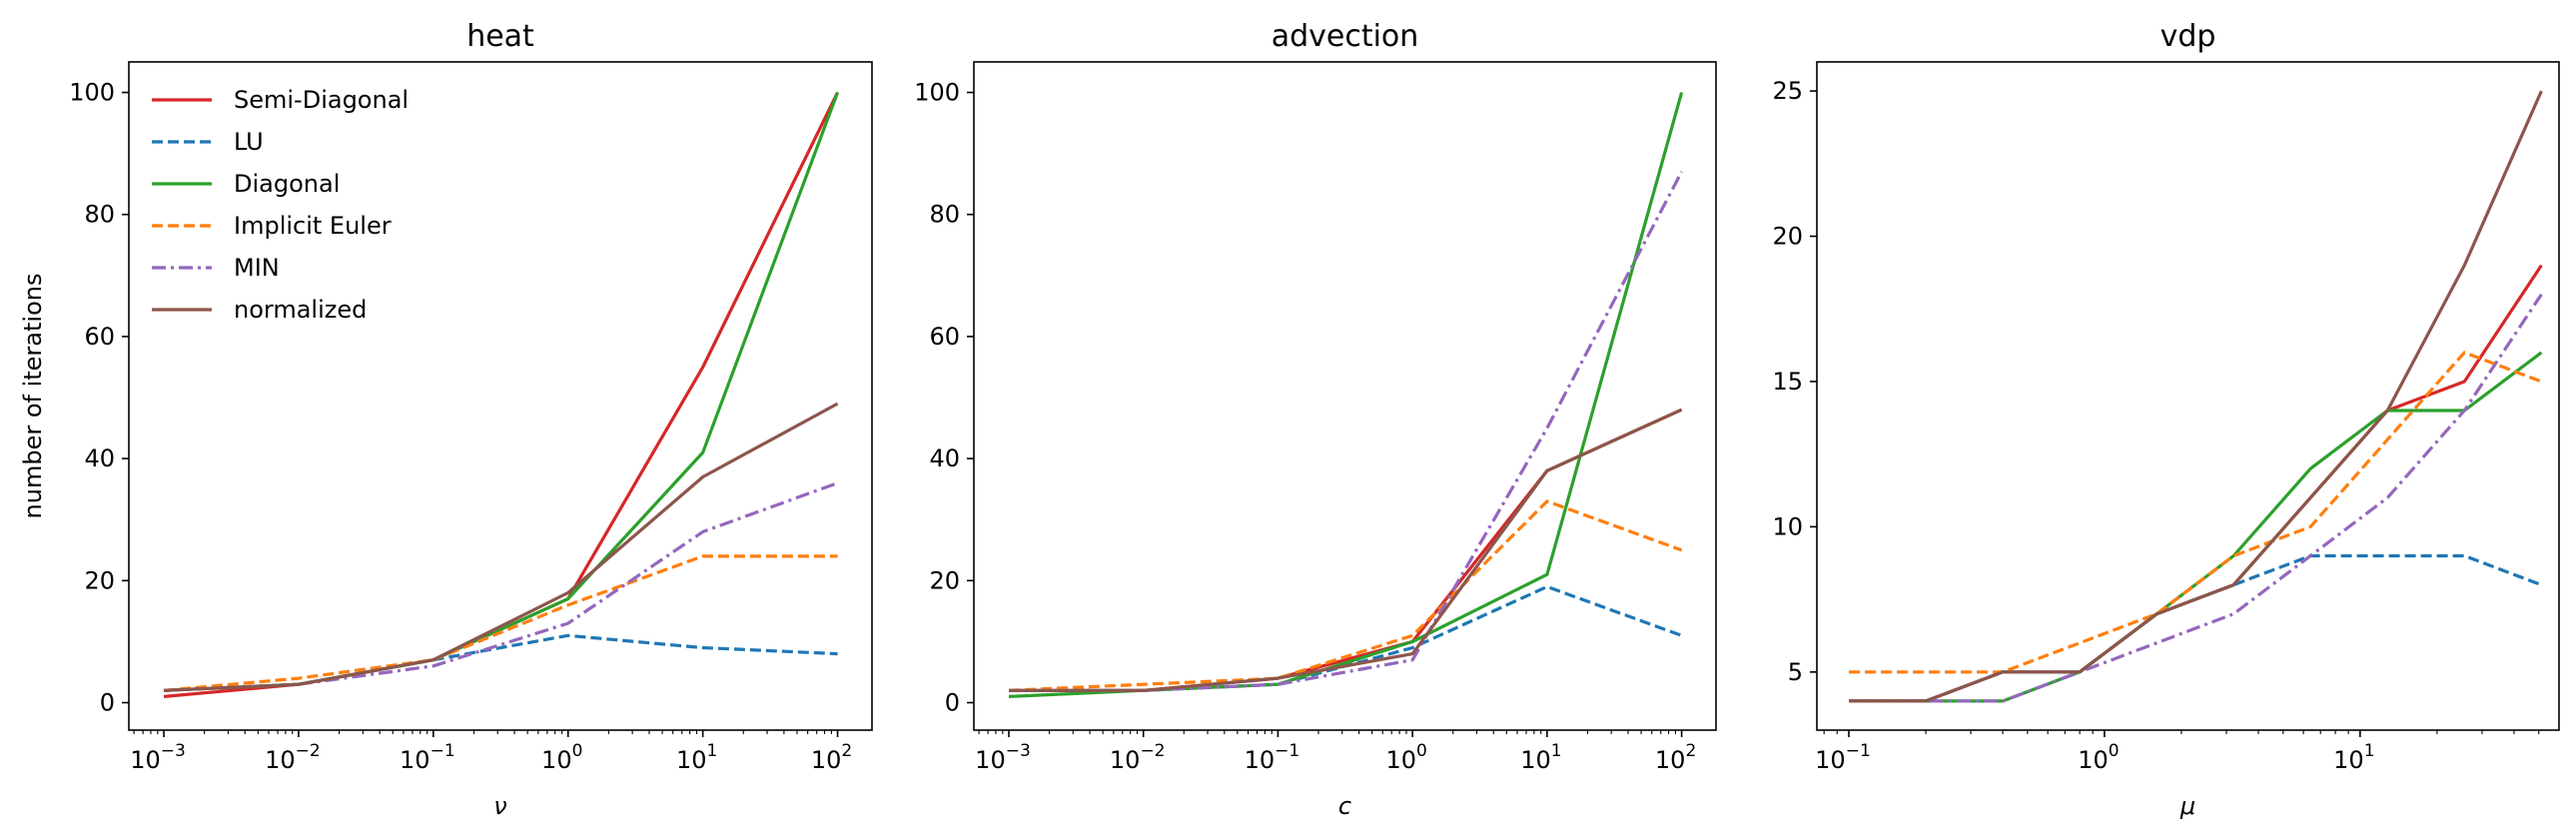 This screenshot has height=839, width=2576. I want to click on legend-label-diagonal: Diagonal, so click(287, 184).